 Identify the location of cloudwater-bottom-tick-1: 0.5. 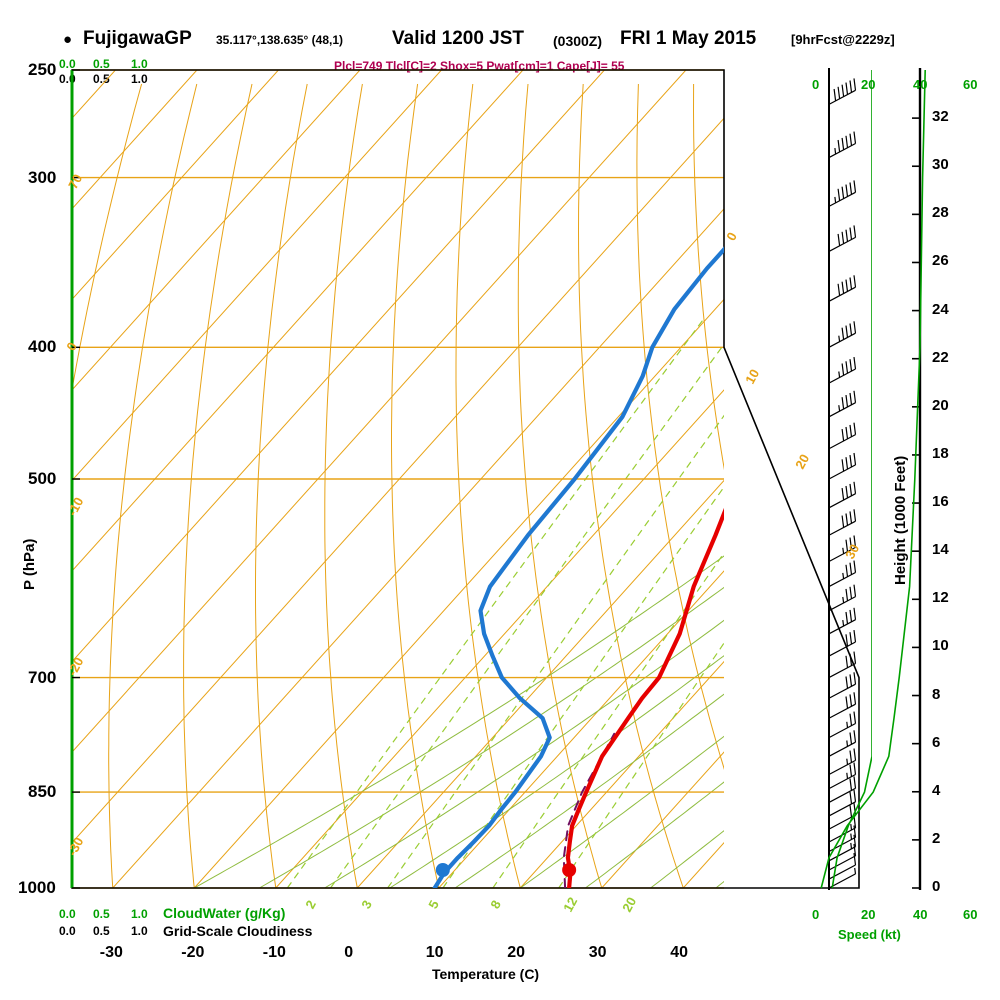
(101, 914).